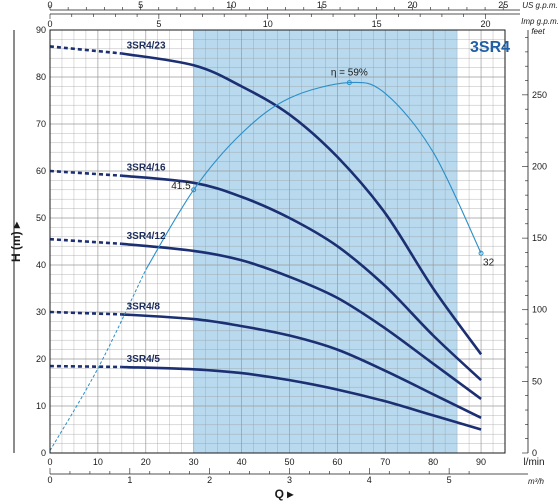 This screenshot has width=560, height=504. What do you see at coordinates (539, 166) in the screenshot?
I see `feet-tick-label: 200` at bounding box center [539, 166].